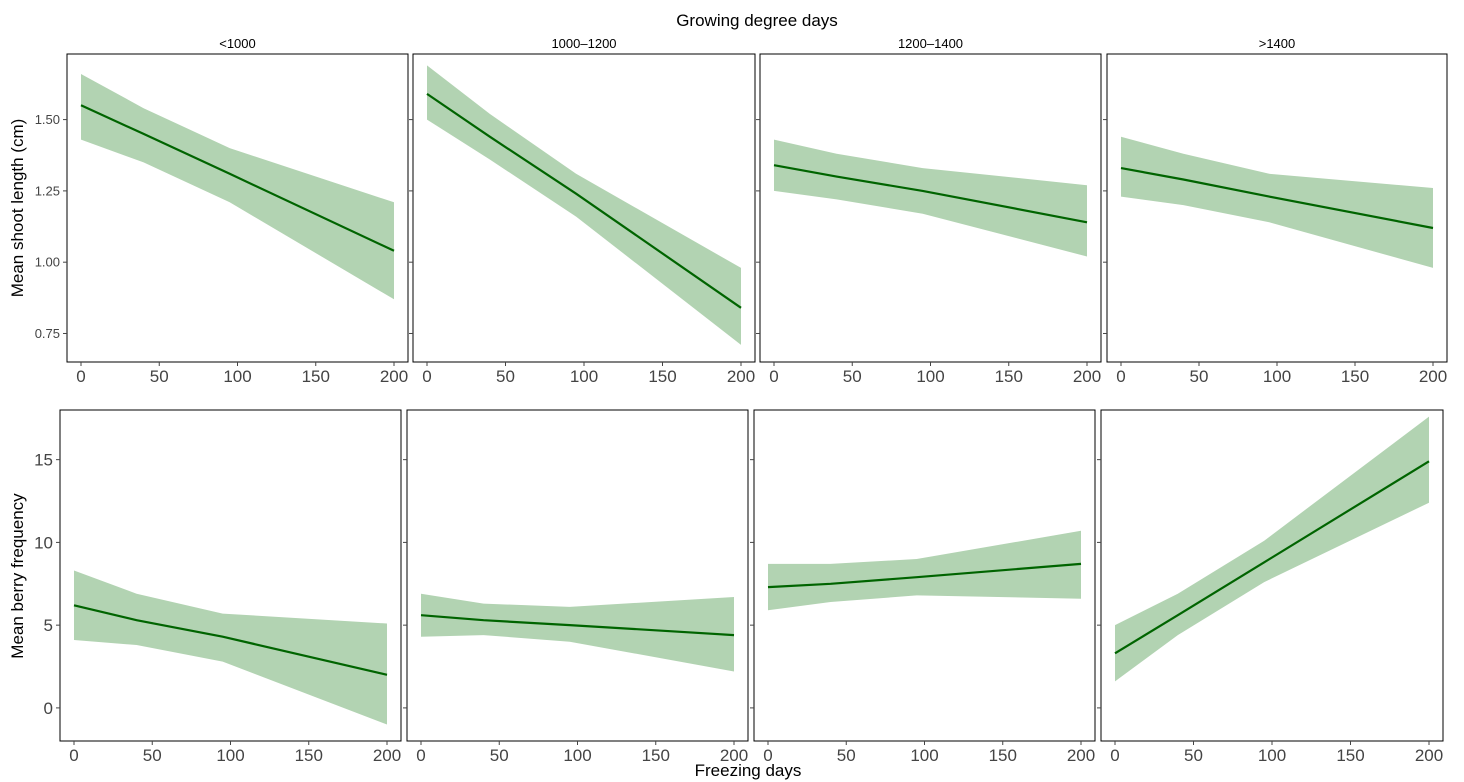  I want to click on y-tick-label: 5, so click(48, 625).